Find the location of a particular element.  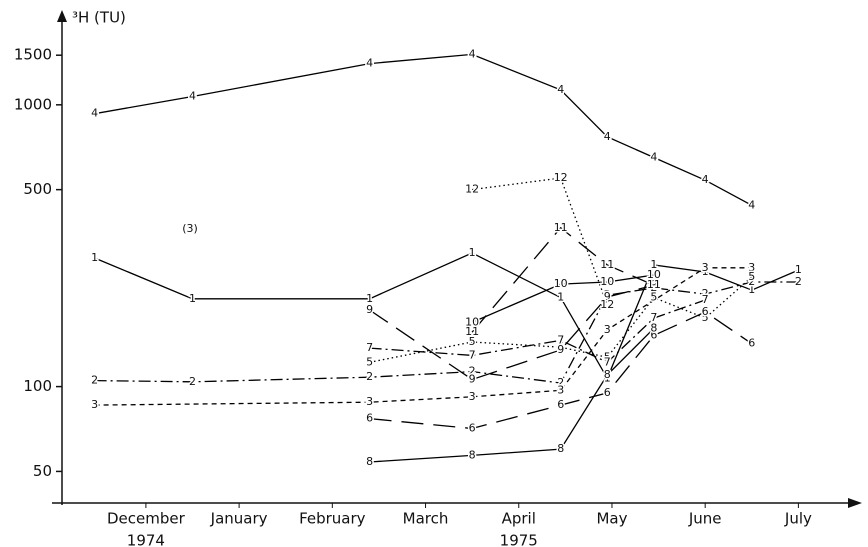

x-tick-label: January is located at coordinates (239, 519).